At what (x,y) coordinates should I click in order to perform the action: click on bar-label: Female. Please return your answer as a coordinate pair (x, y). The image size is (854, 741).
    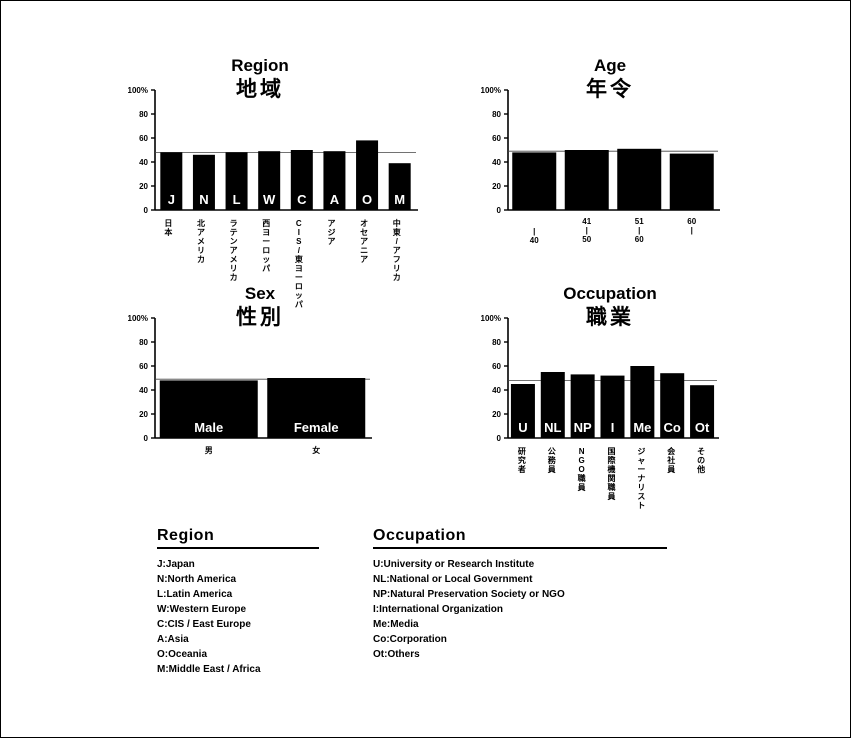
    Looking at the image, I should click on (316, 427).